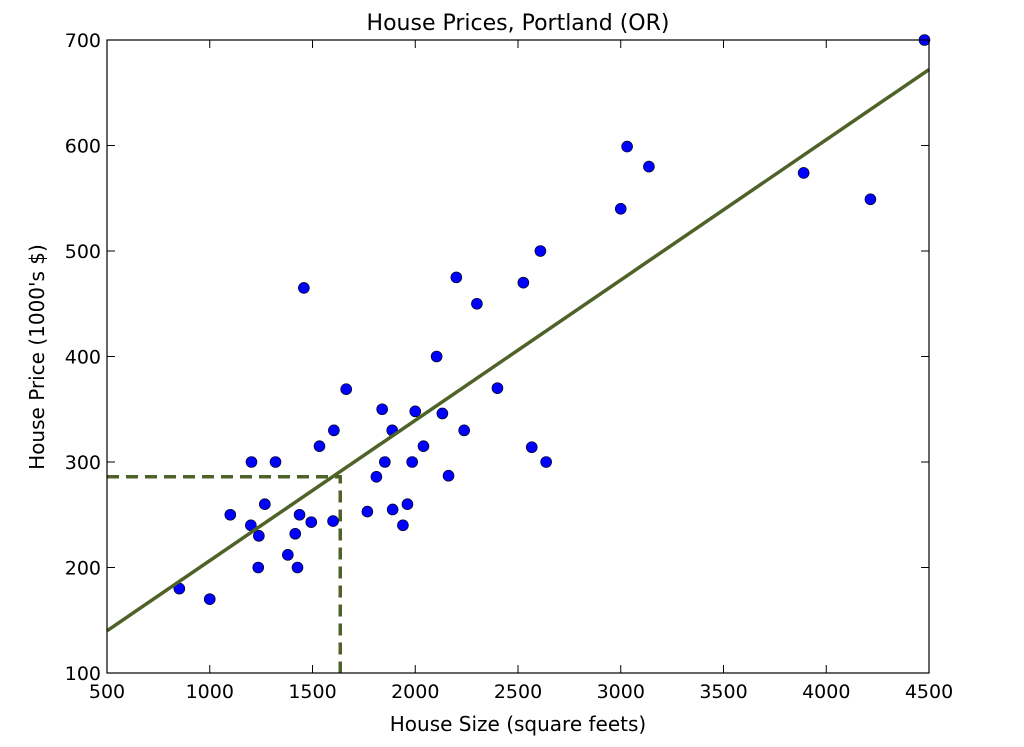 The height and width of the screenshot is (747, 1024). I want to click on y-tick-label: 700, so click(83, 41).